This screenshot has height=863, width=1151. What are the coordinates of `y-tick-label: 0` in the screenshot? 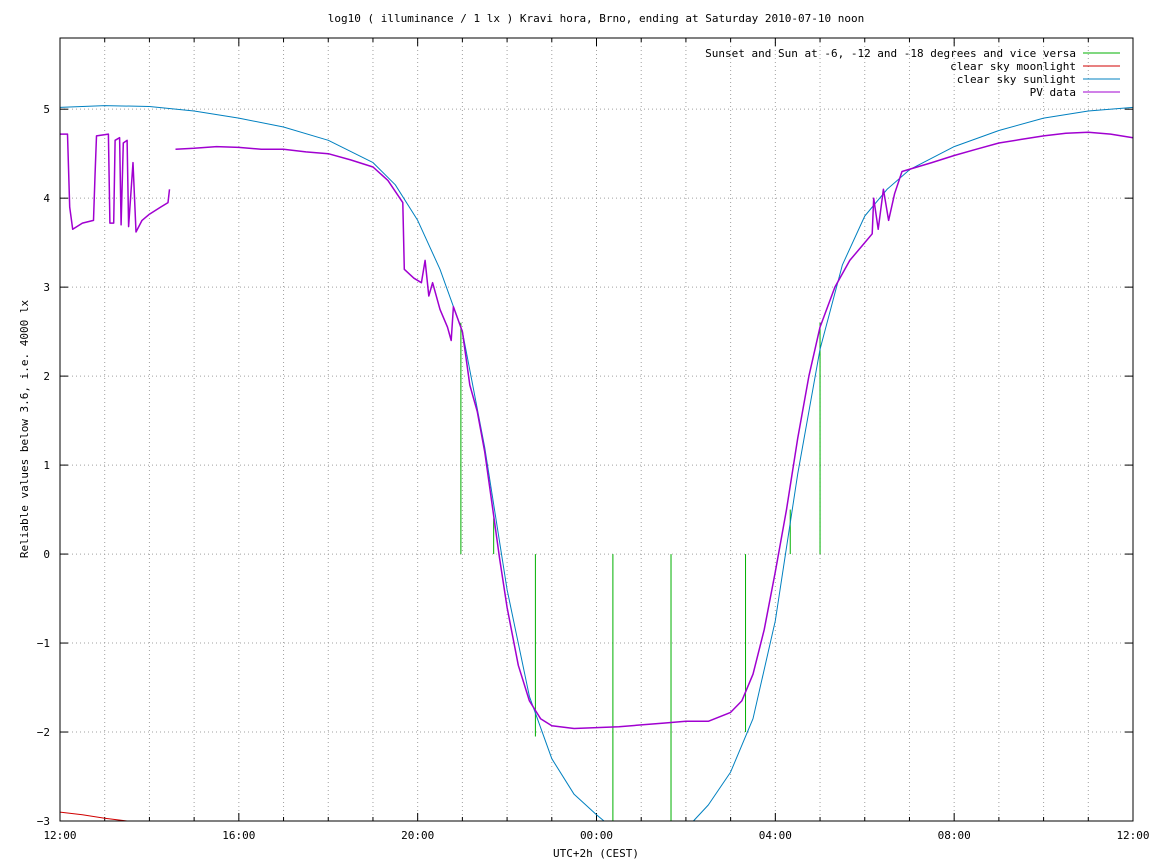 It's located at (46, 554).